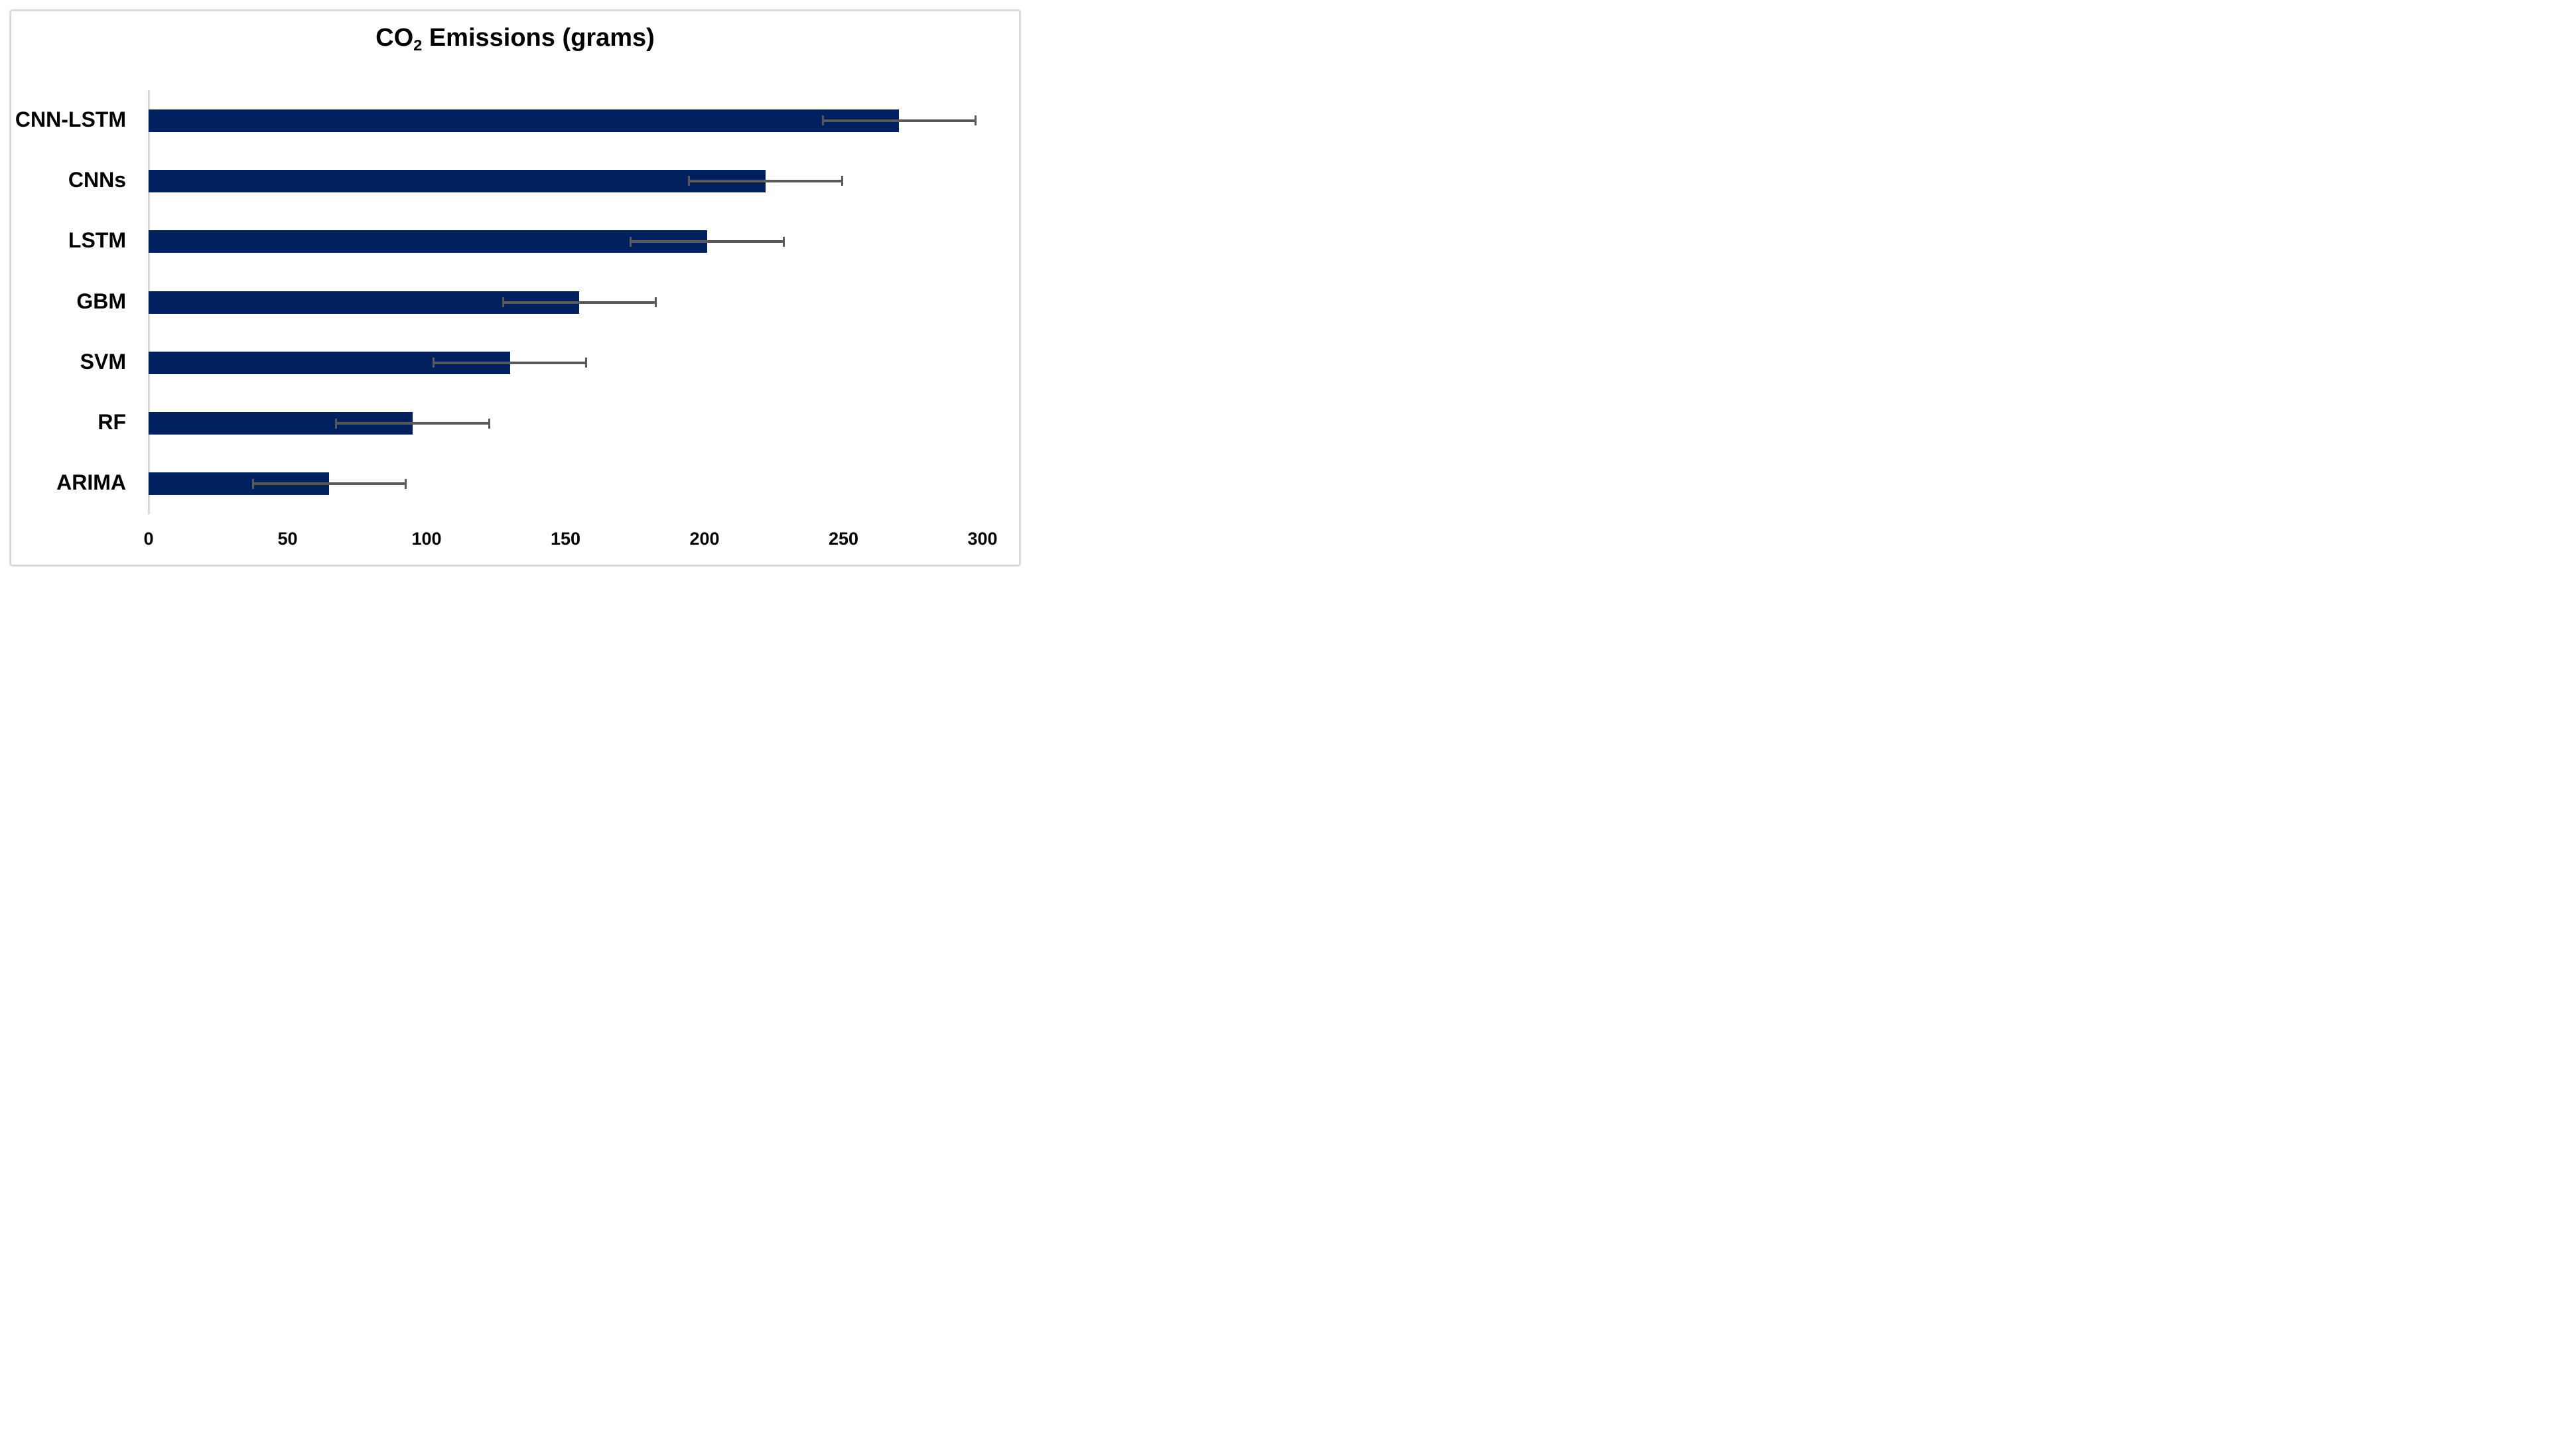 This screenshot has width=2576, height=1439. What do you see at coordinates (103, 361) in the screenshot?
I see `category-label: SVM` at bounding box center [103, 361].